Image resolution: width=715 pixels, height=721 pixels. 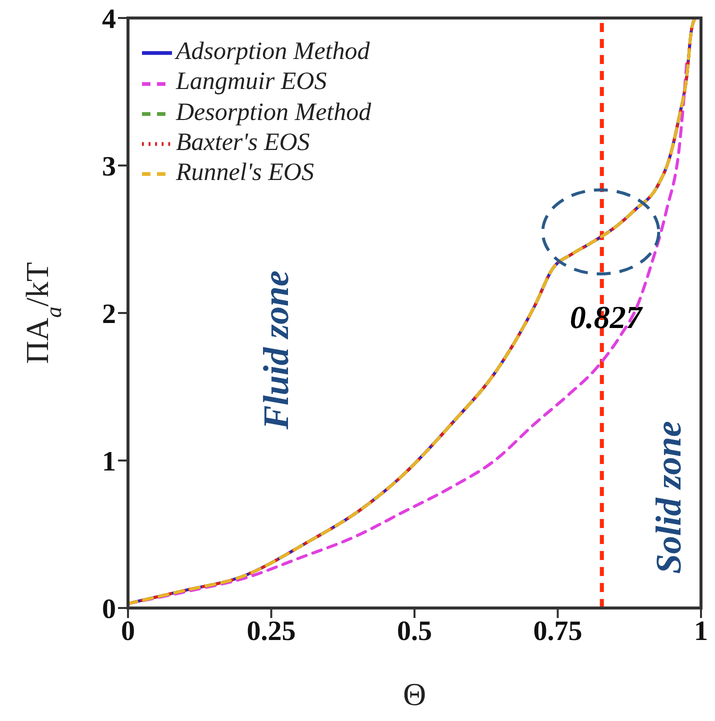 I want to click on annotation: Solid zone, so click(x=668, y=497).